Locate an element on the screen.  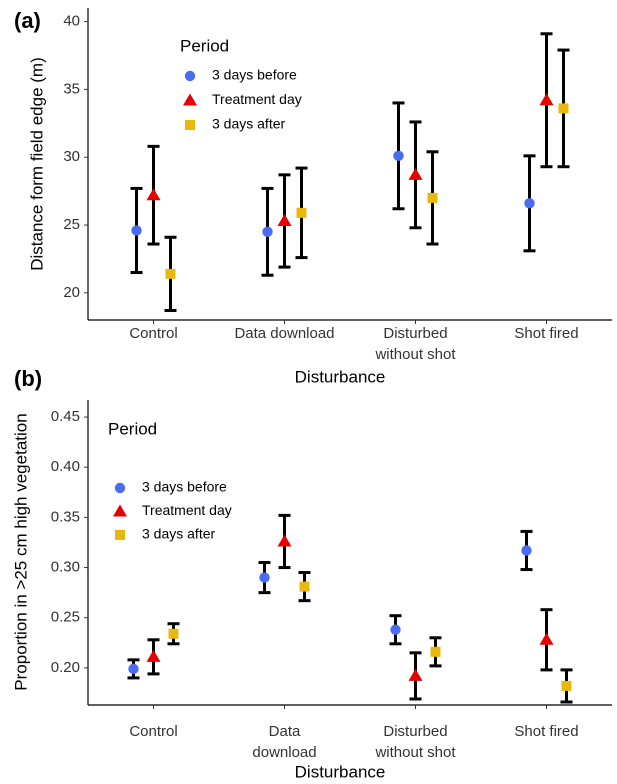
y-tick-label: 0.40 is located at coordinates (65, 466).